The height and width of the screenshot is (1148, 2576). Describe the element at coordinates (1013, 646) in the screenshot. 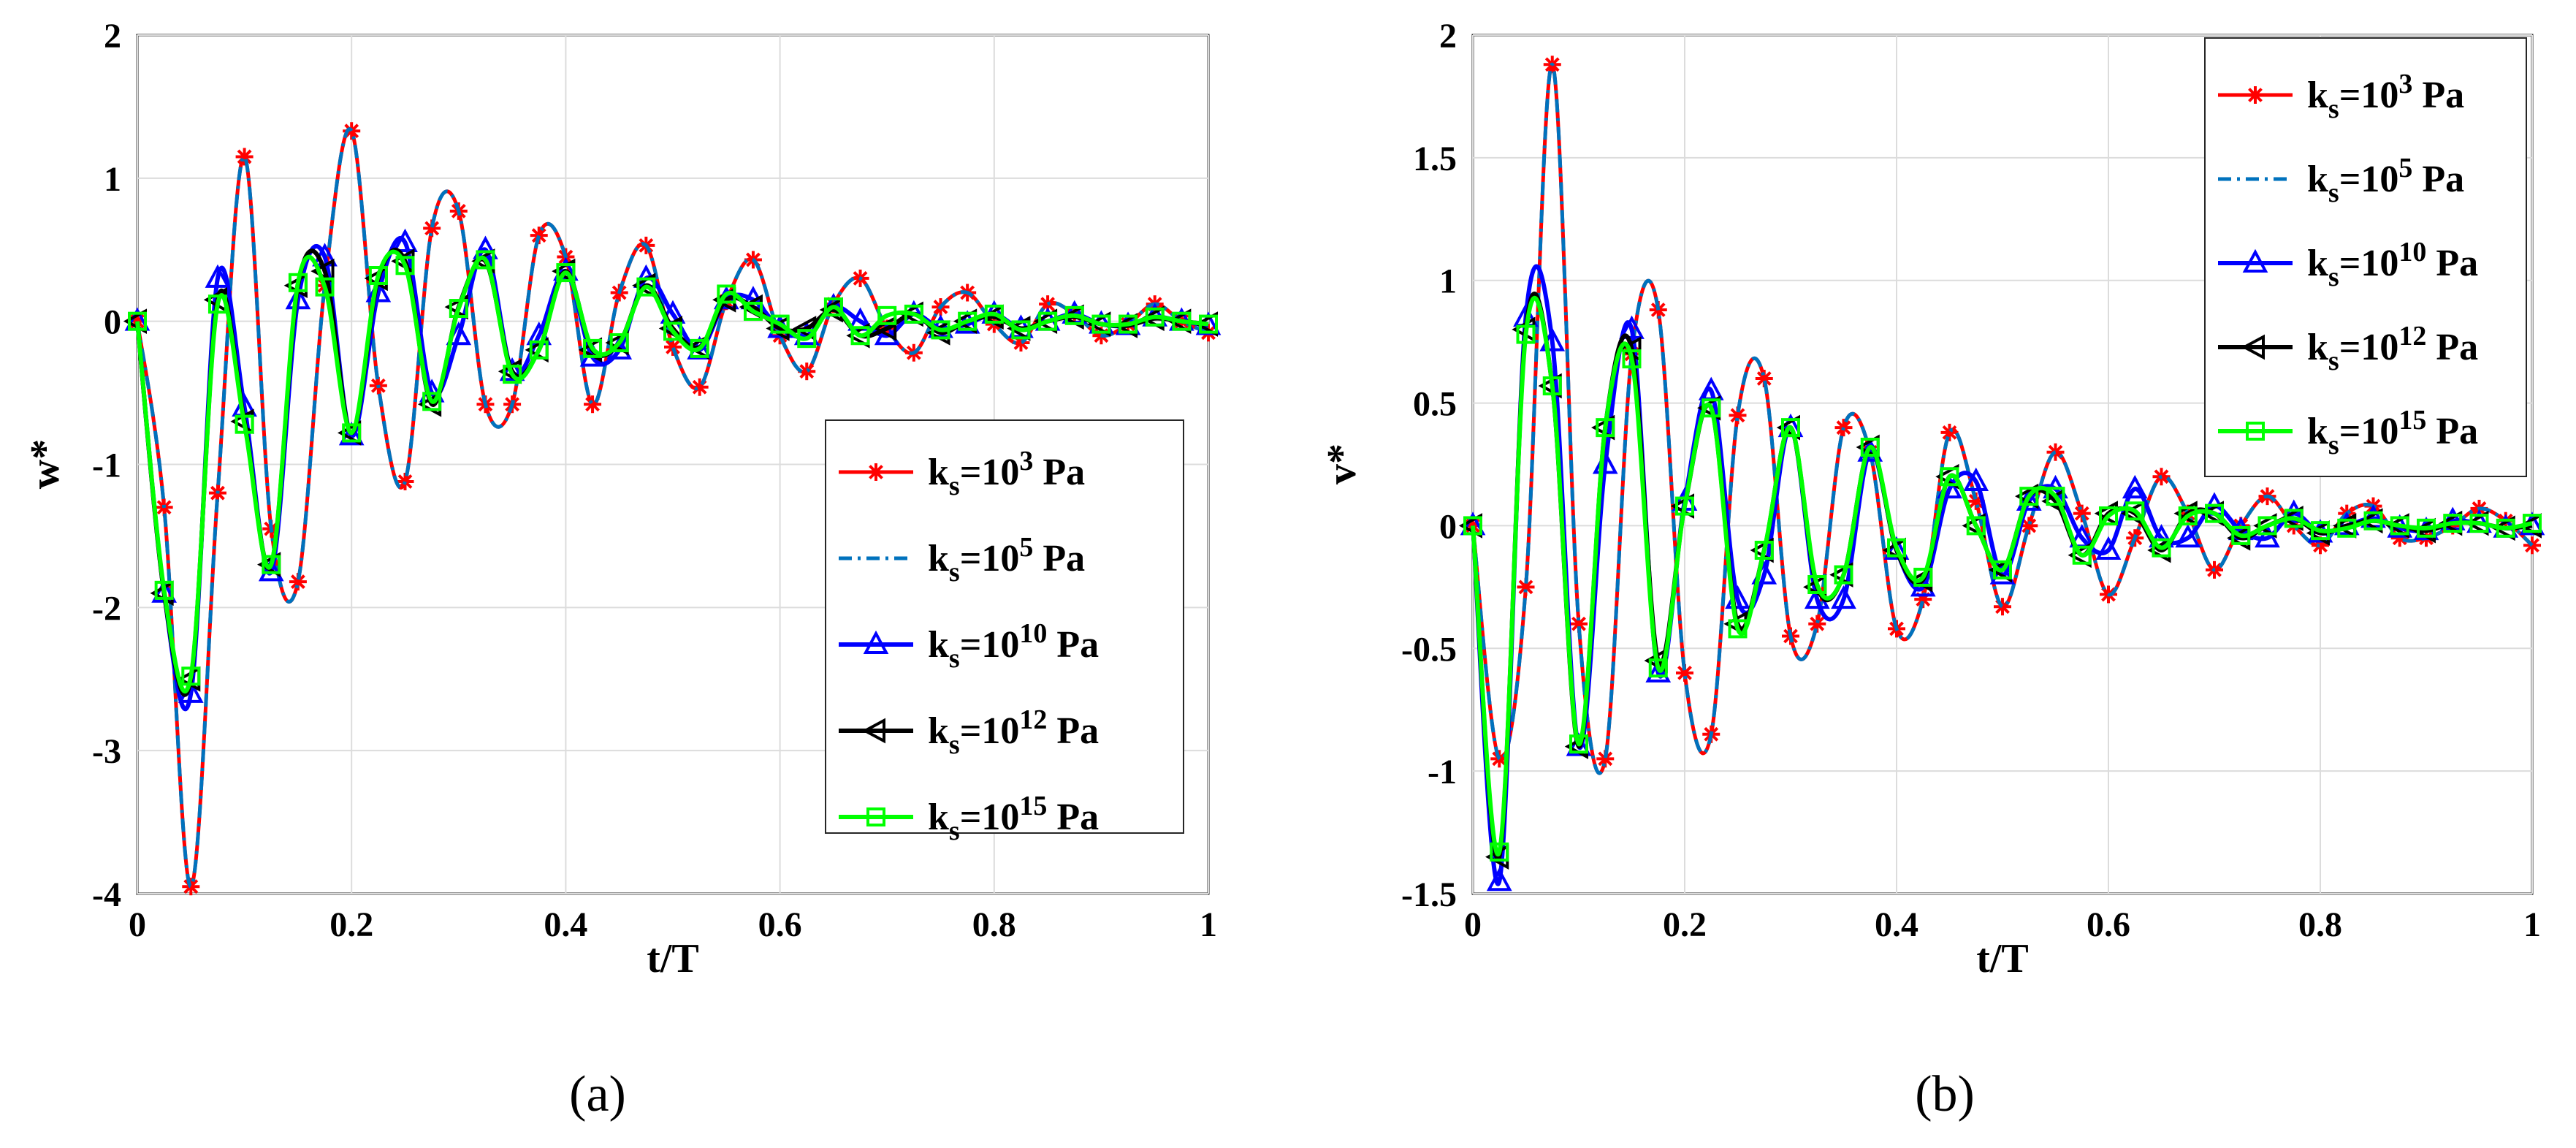

I see `panel-a-legend-label: ks=1010 Pa` at that location.